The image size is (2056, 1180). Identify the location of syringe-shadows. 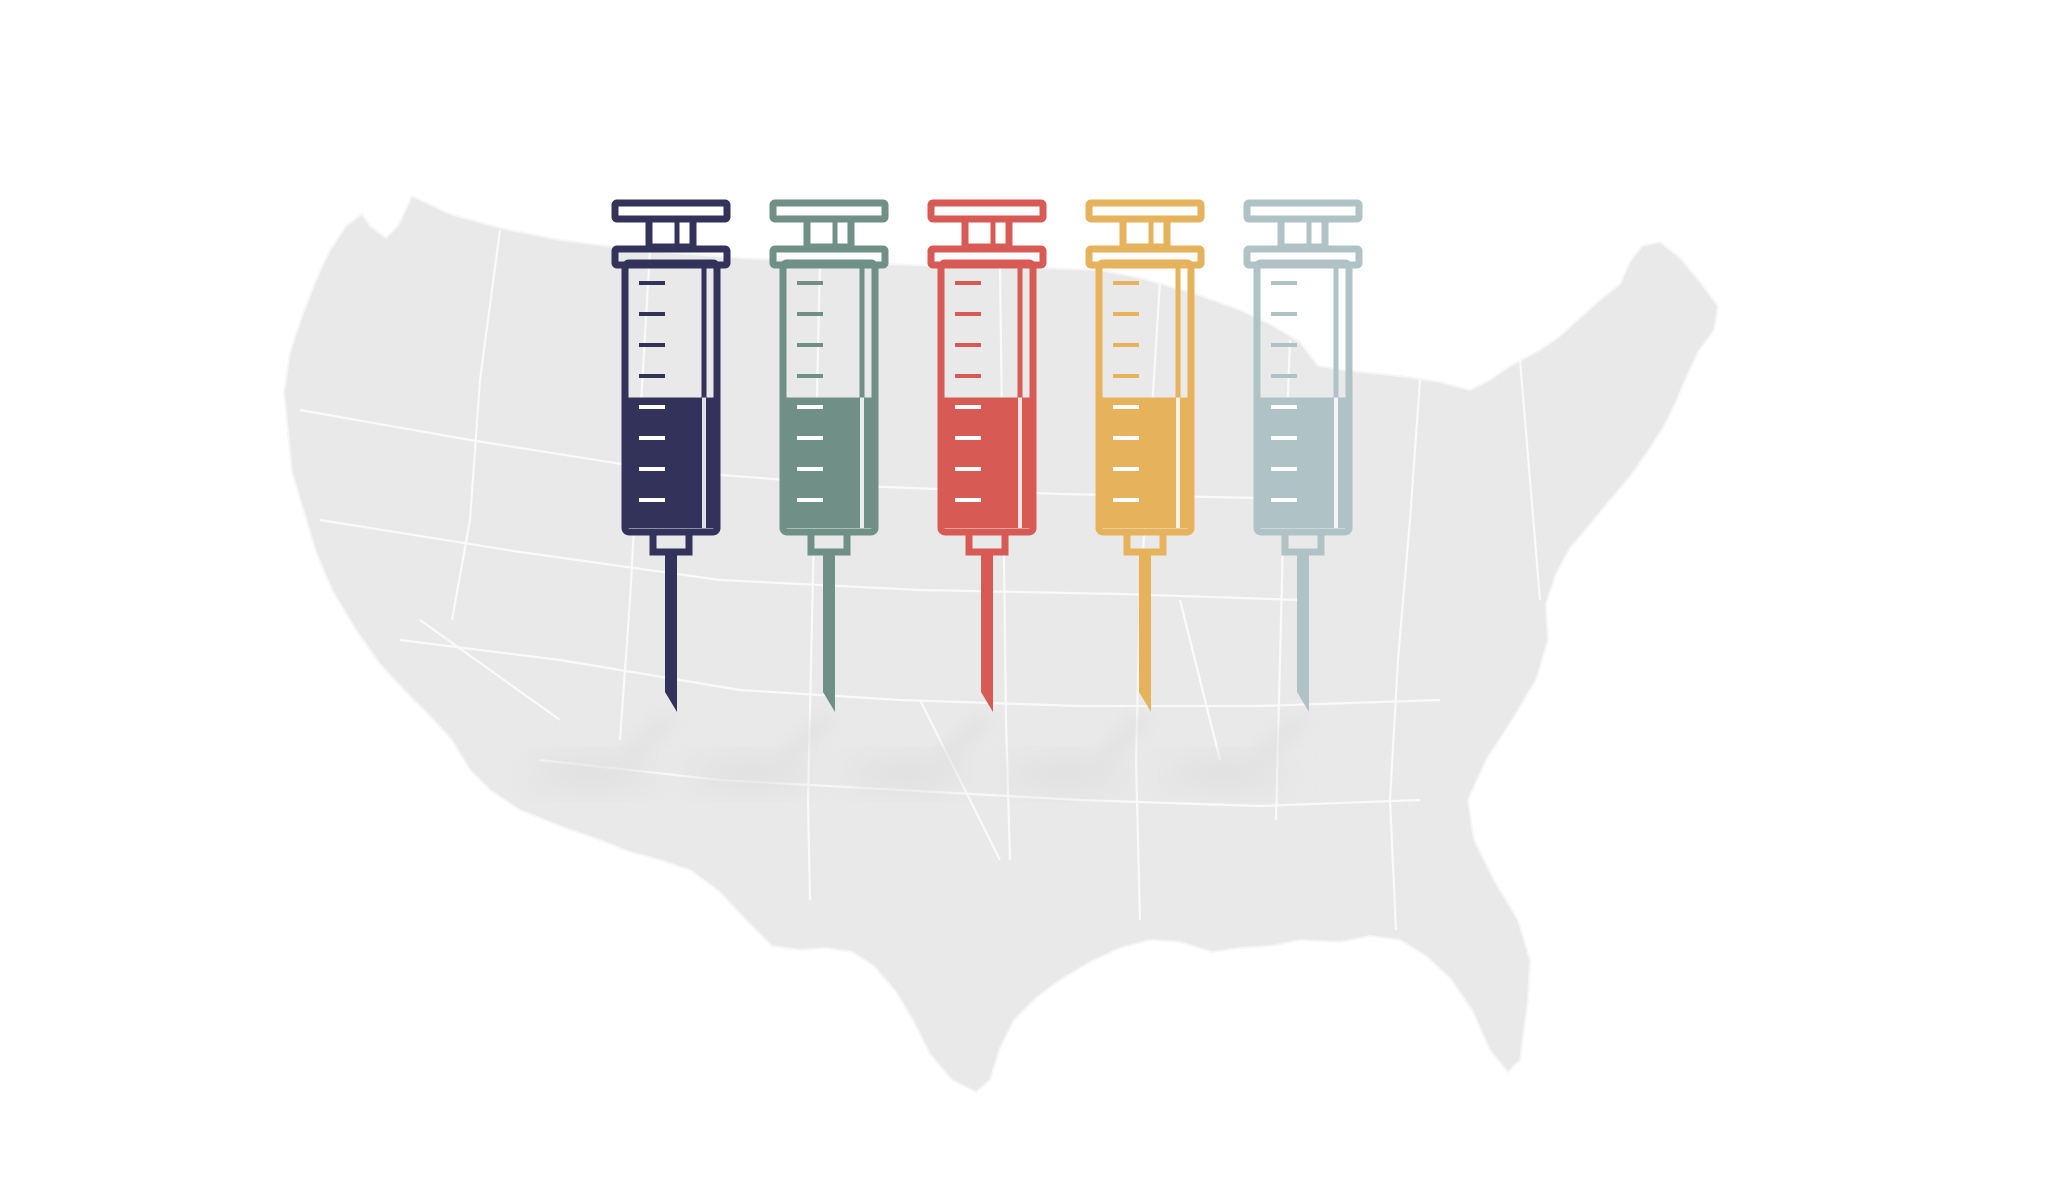
(918, 751).